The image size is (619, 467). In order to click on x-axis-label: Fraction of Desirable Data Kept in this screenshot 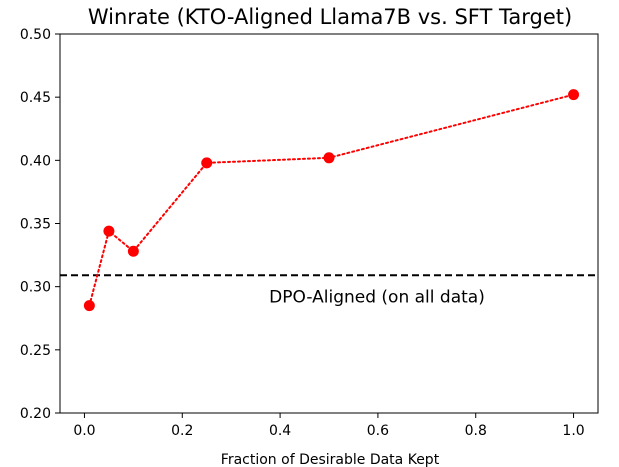, I will do `click(330, 459)`.